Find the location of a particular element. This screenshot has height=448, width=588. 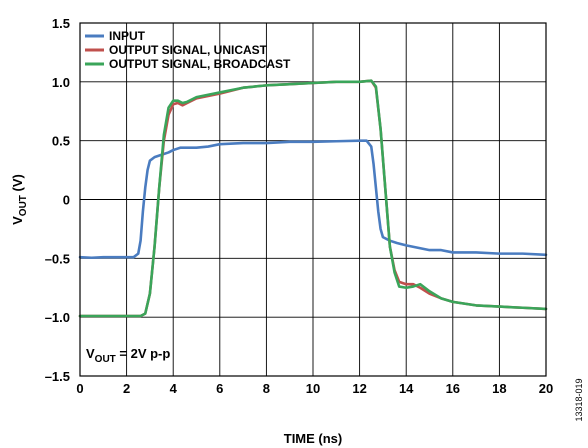

x-tick-label: 2 is located at coordinates (126, 388).